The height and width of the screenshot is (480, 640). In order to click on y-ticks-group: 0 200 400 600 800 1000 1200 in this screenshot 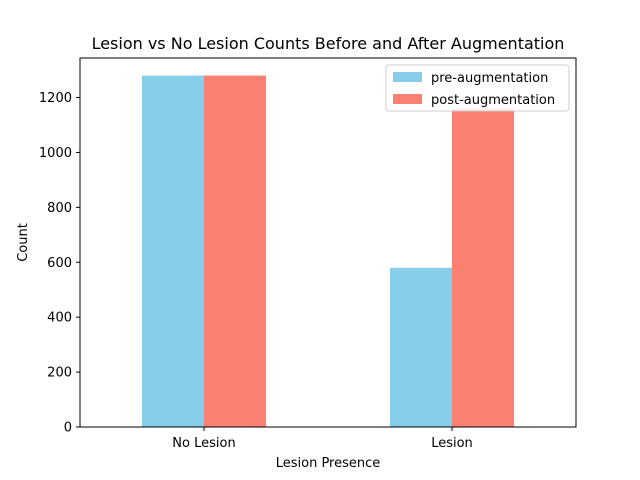, I will do `click(59, 263)`.